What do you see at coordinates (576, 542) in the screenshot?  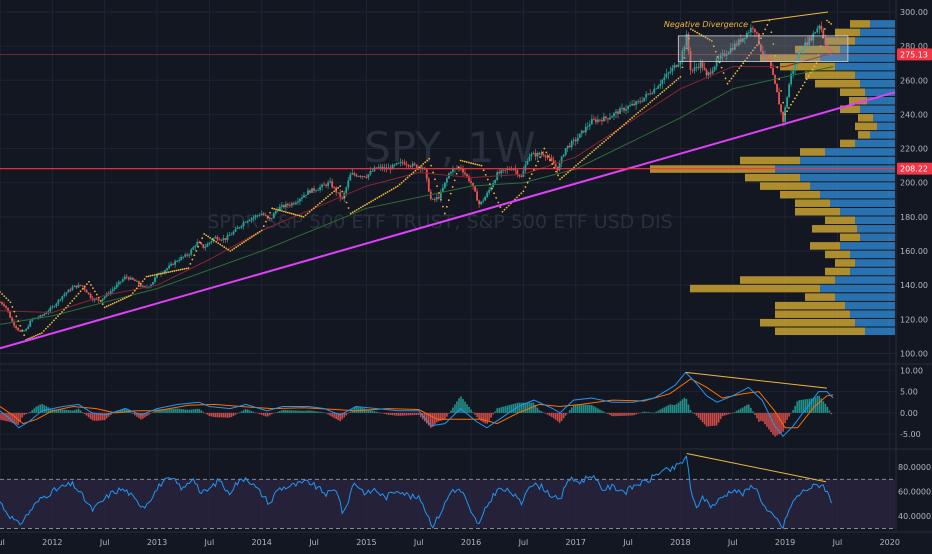 I see `x-tick-label: 2017` at bounding box center [576, 542].